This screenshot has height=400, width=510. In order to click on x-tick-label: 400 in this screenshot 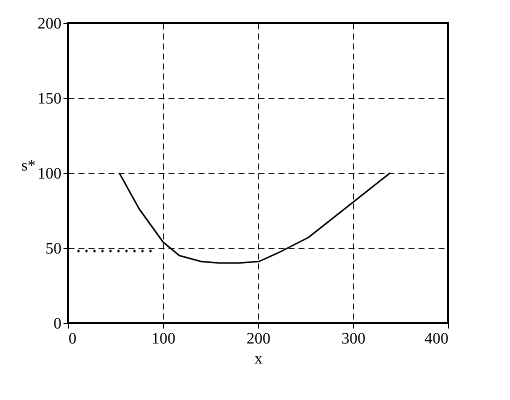, I will do `click(436, 339)`.